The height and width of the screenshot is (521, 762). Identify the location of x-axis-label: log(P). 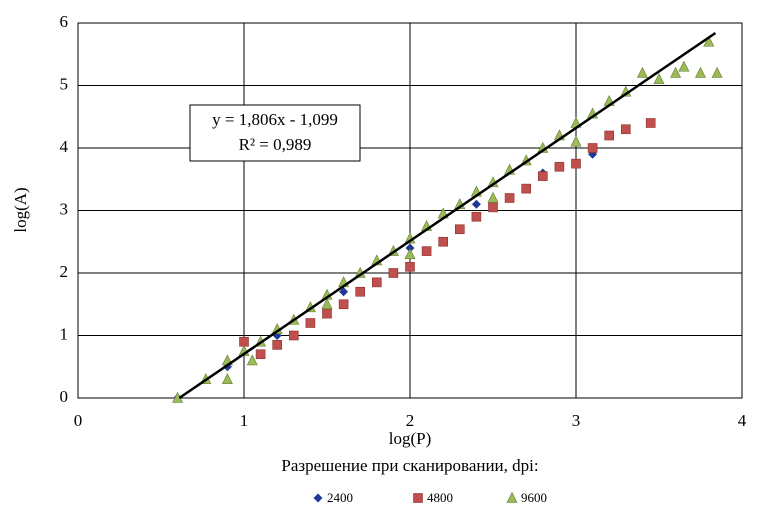
(410, 438).